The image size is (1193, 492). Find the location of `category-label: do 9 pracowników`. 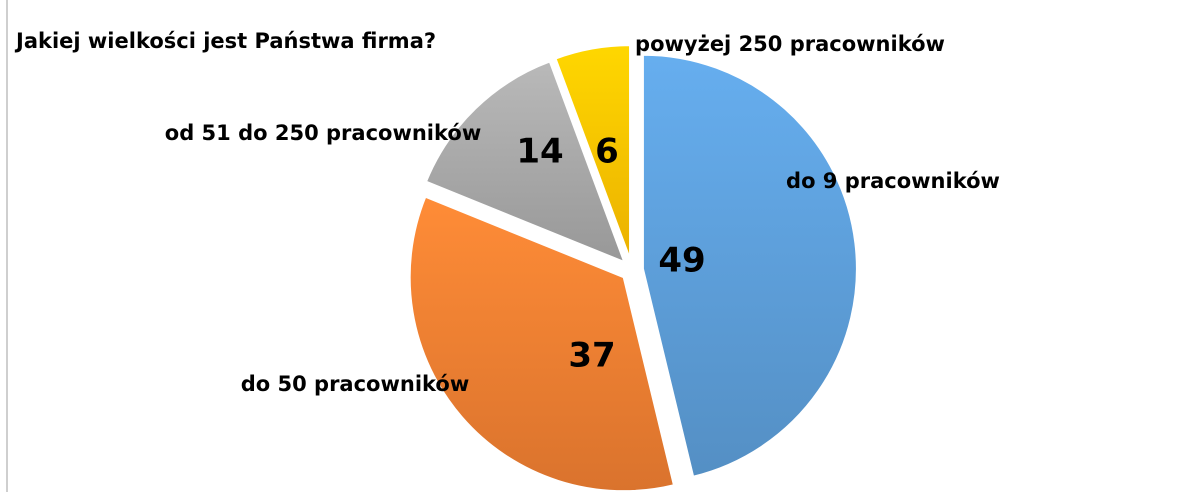

category-label: do 9 pracowników is located at coordinates (893, 181).